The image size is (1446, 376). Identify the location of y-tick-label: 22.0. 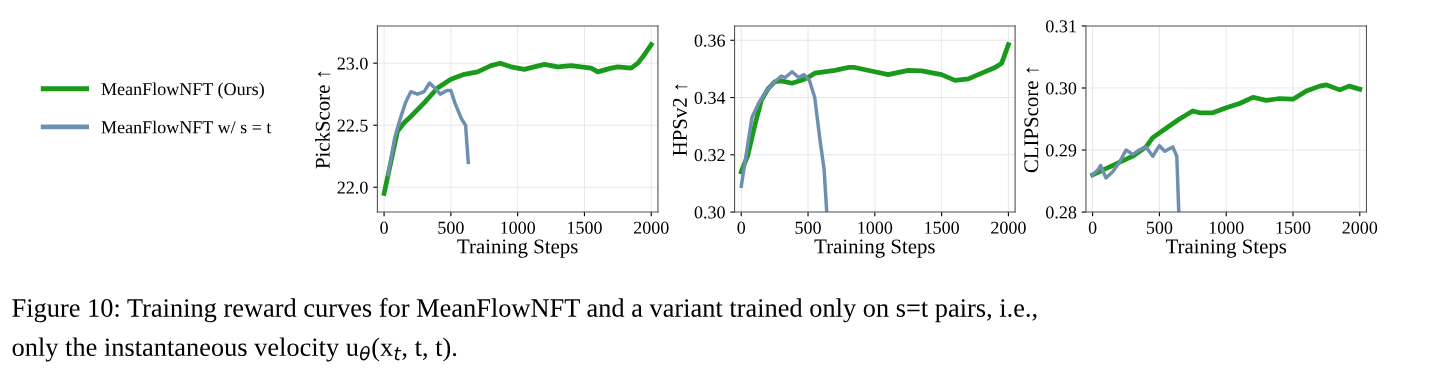
(352, 187).